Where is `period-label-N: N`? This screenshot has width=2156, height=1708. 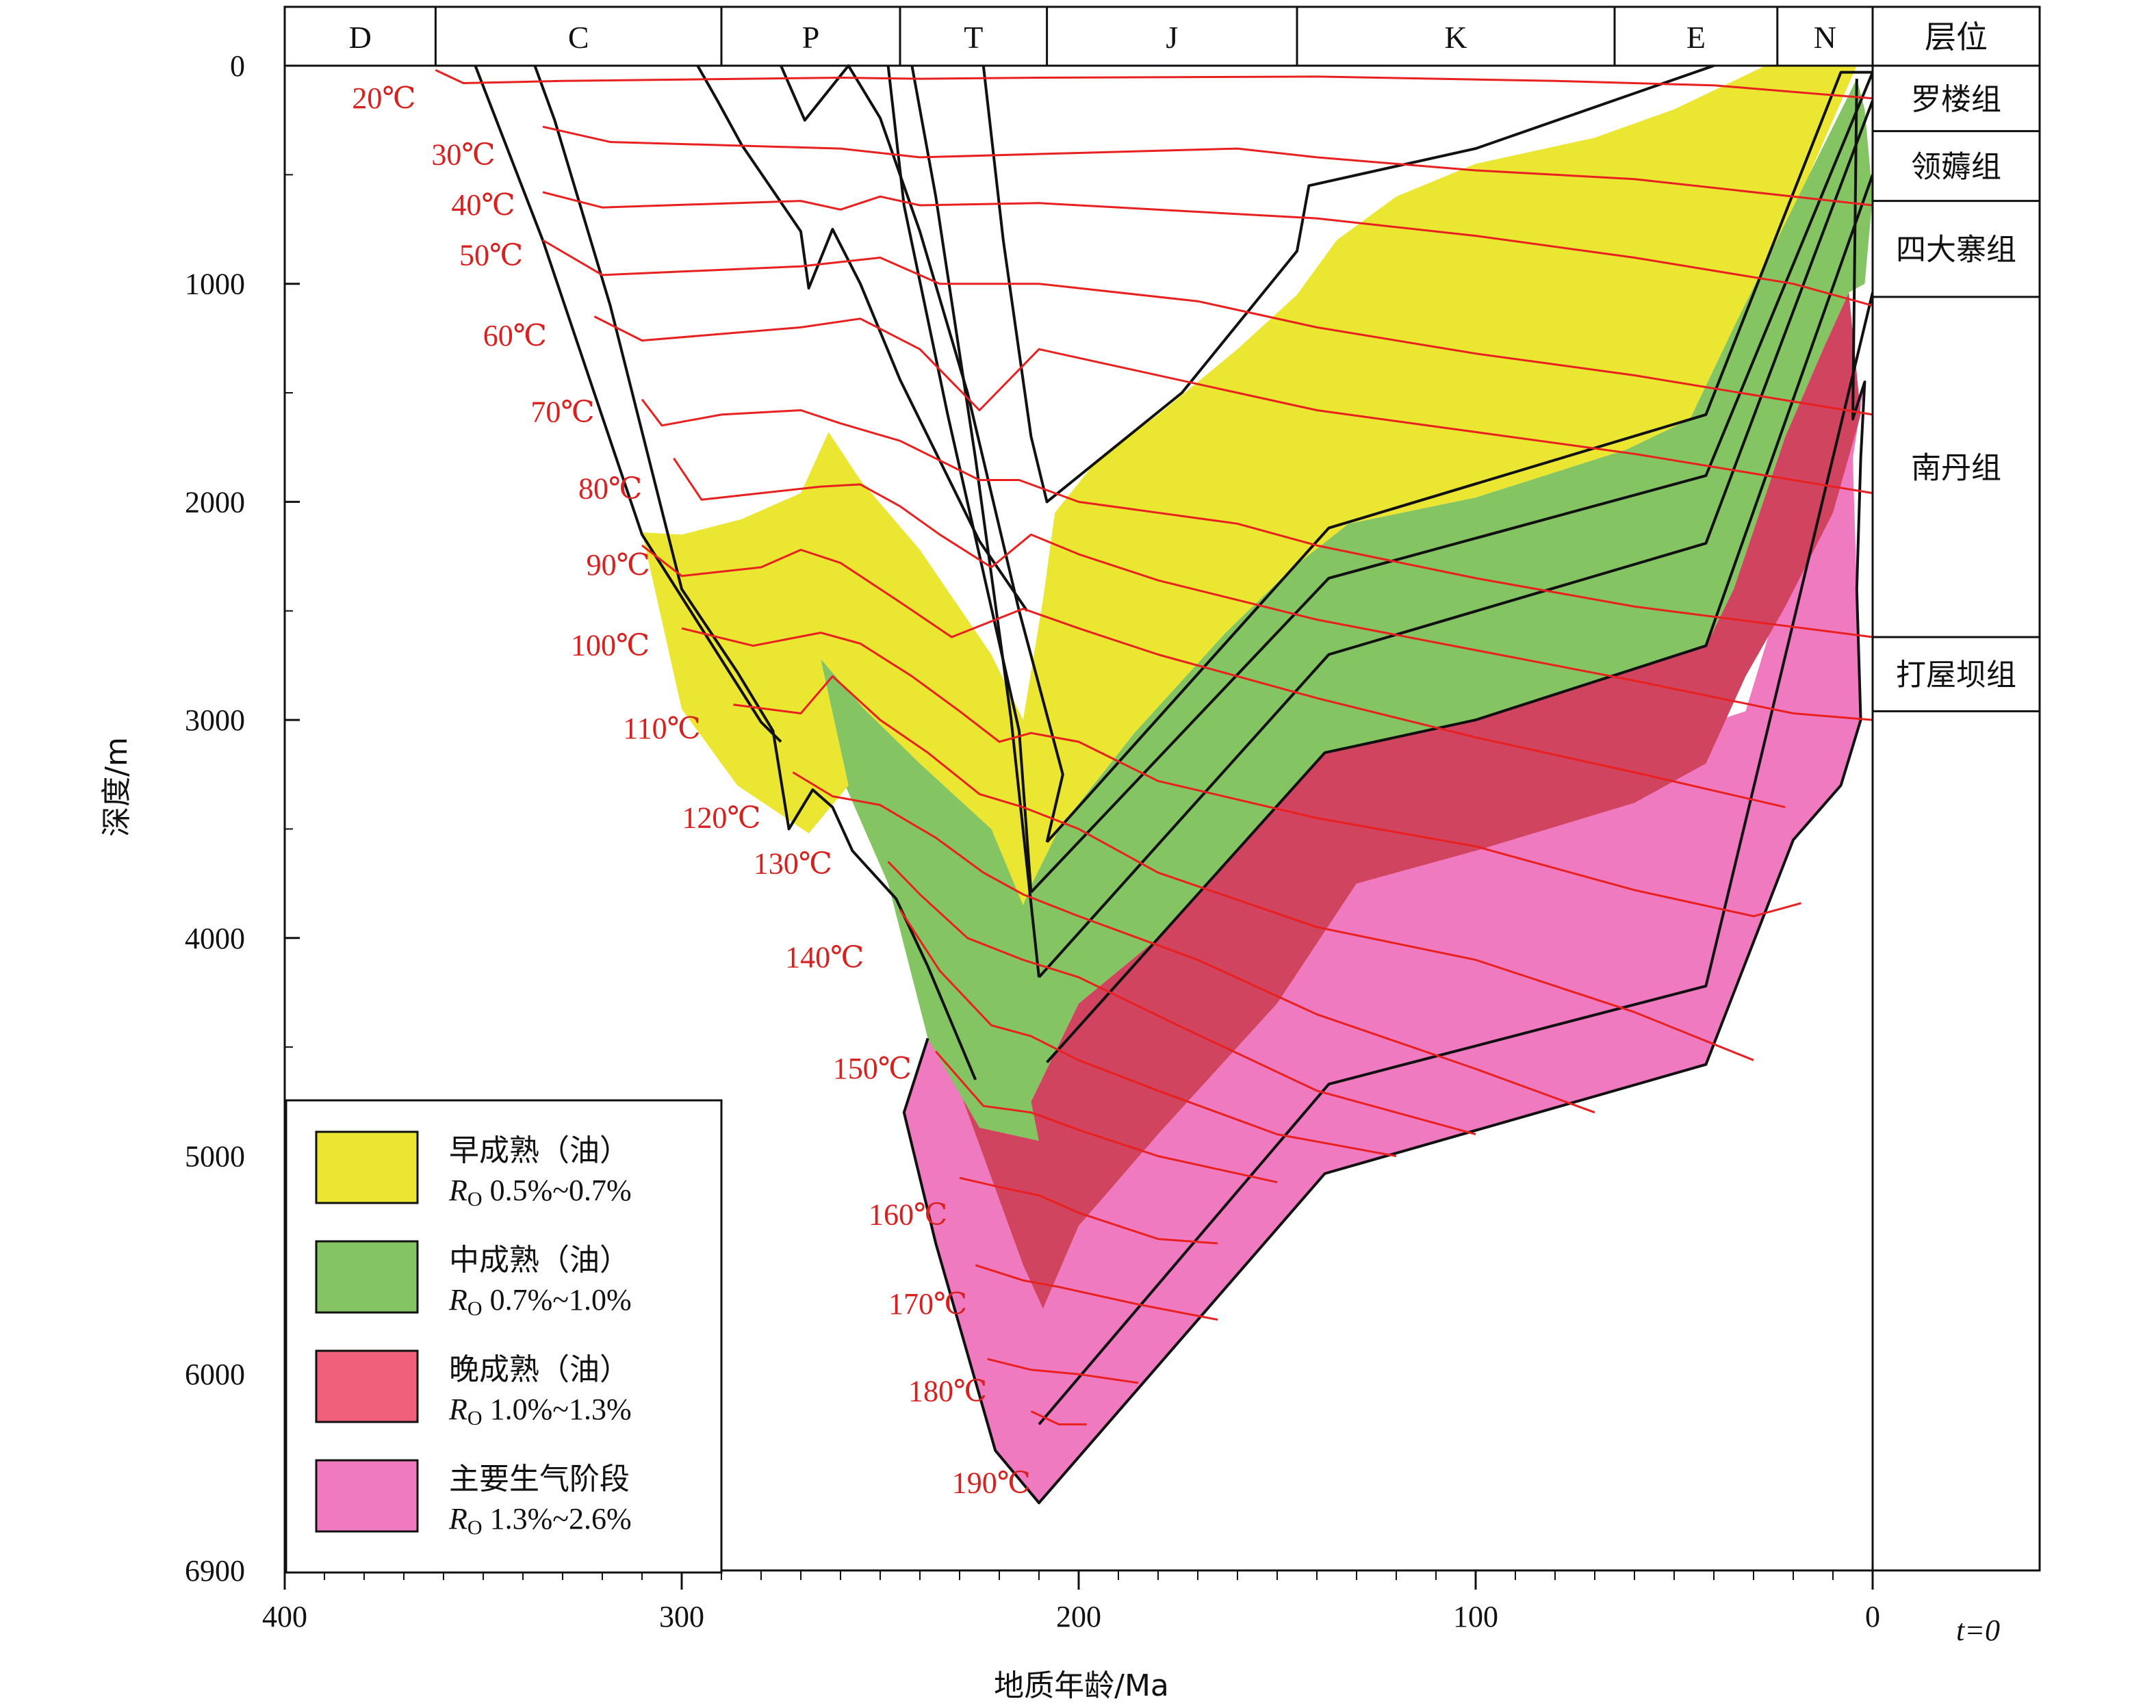
period-label-N: N is located at coordinates (1825, 38).